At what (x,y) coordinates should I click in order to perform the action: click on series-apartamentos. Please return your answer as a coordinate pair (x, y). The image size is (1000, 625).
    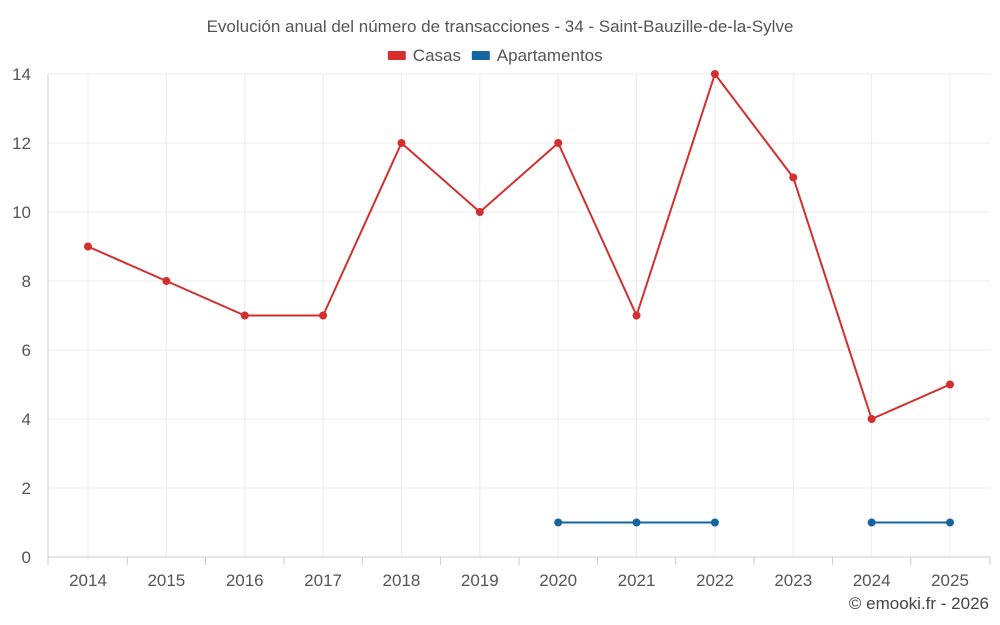
    Looking at the image, I should click on (754, 522).